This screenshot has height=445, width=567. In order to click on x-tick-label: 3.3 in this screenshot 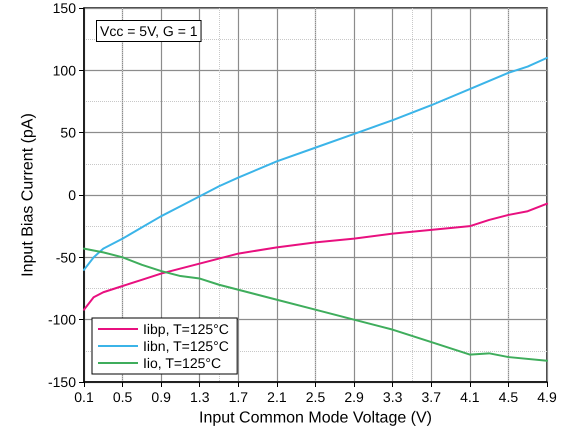, I will do `click(392, 397)`.